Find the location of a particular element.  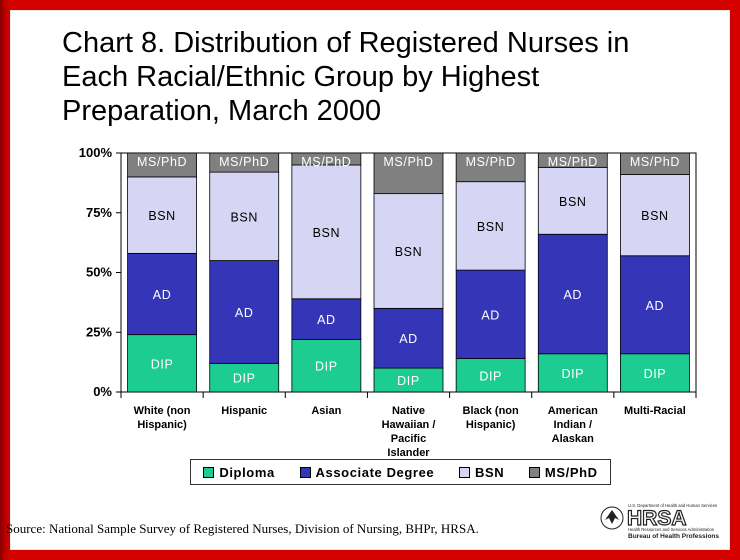

legend-swatch-bsn is located at coordinates (464, 472).